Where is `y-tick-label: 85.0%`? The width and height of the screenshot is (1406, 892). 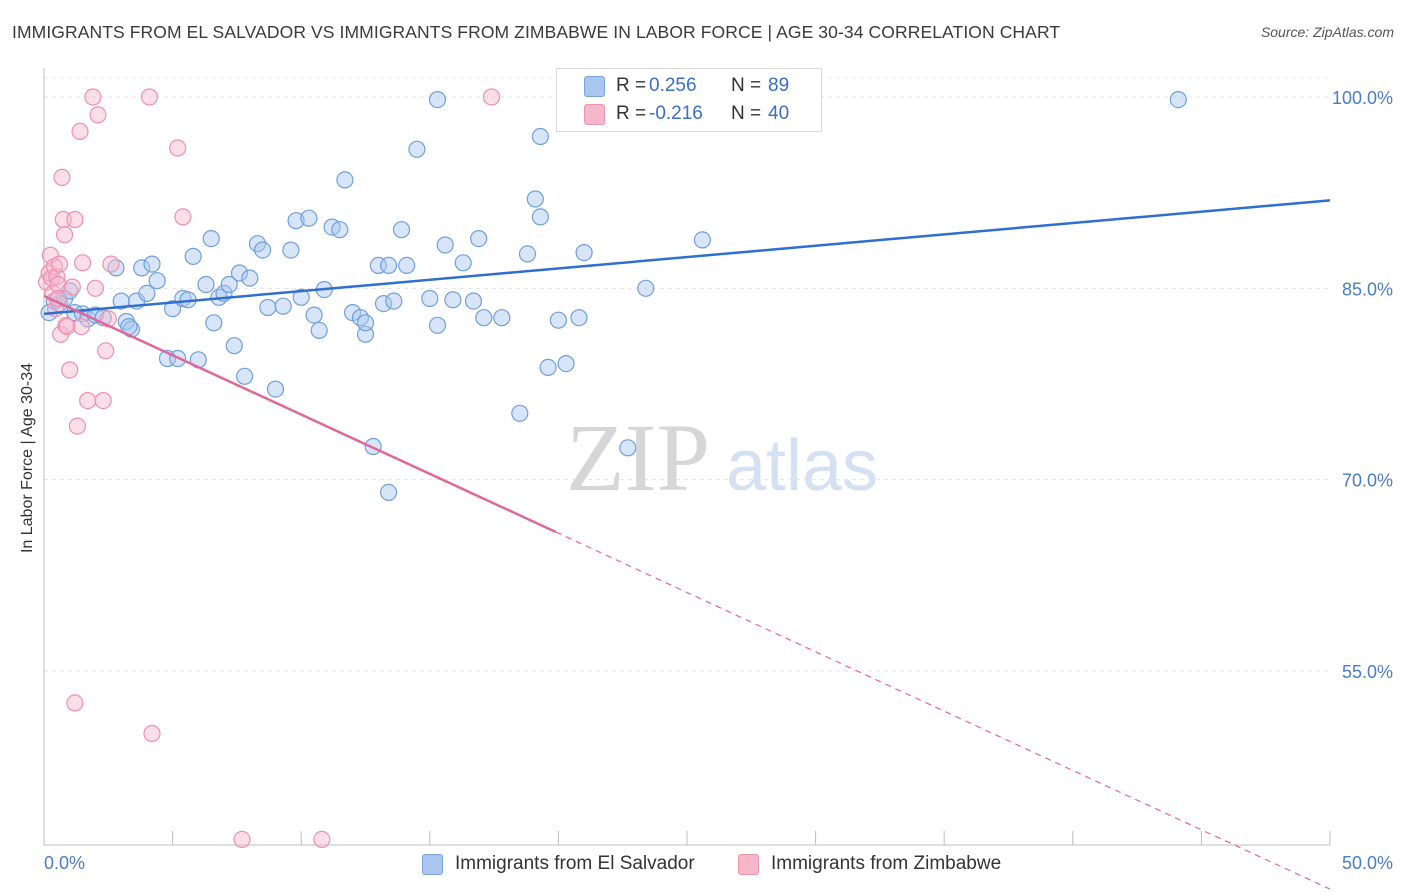
y-tick-label: 85.0% is located at coordinates (1367, 289).